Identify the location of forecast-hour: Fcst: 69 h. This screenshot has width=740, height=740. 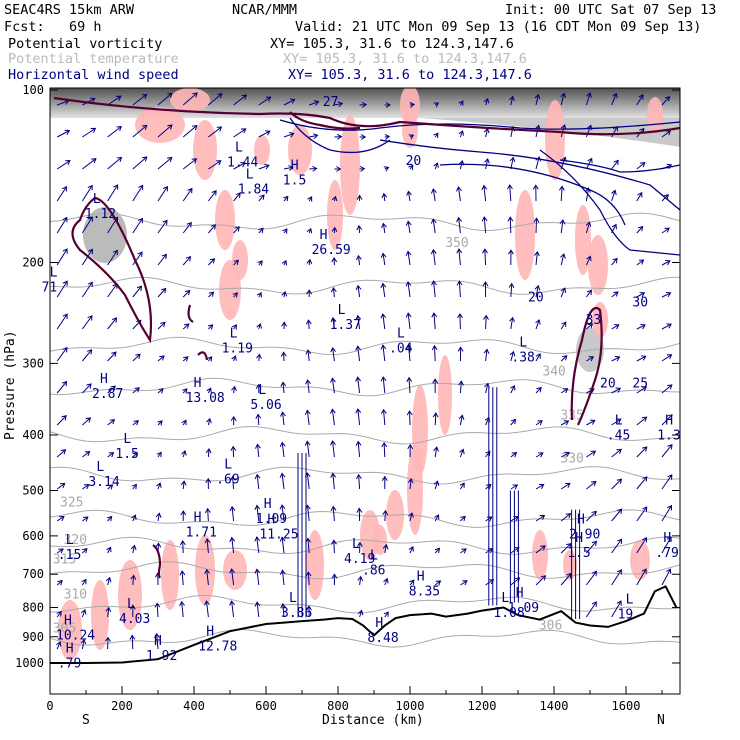
(53, 27).